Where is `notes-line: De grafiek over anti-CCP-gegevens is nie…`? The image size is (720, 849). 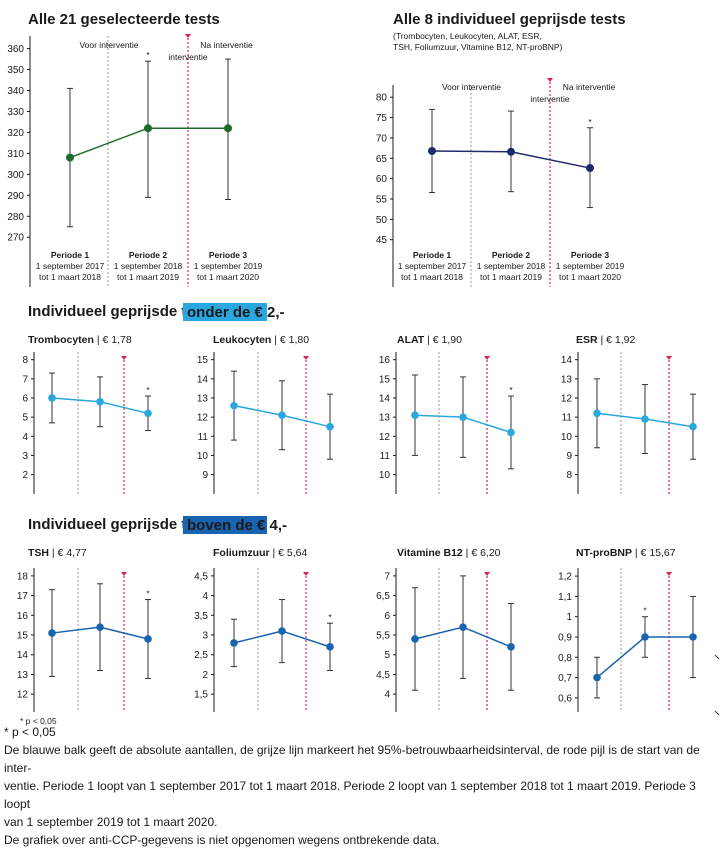
notes-line: De grafiek over anti-CCP-gegevens is nie… is located at coordinates (222, 840).